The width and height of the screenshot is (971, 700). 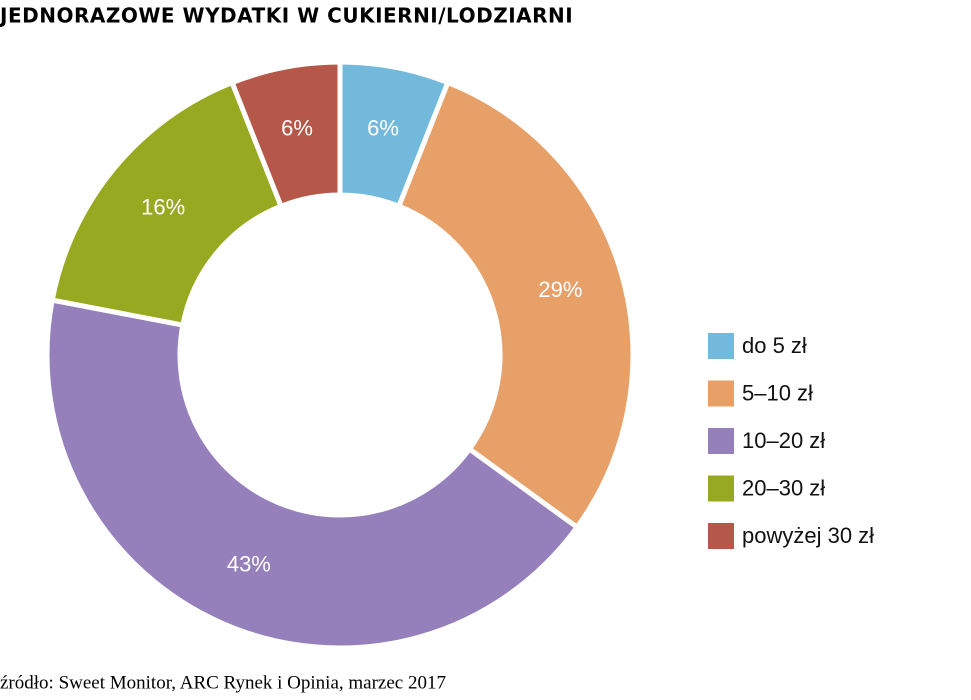 What do you see at coordinates (774, 345) in the screenshot?
I see `legend-label: do 5 zł` at bounding box center [774, 345].